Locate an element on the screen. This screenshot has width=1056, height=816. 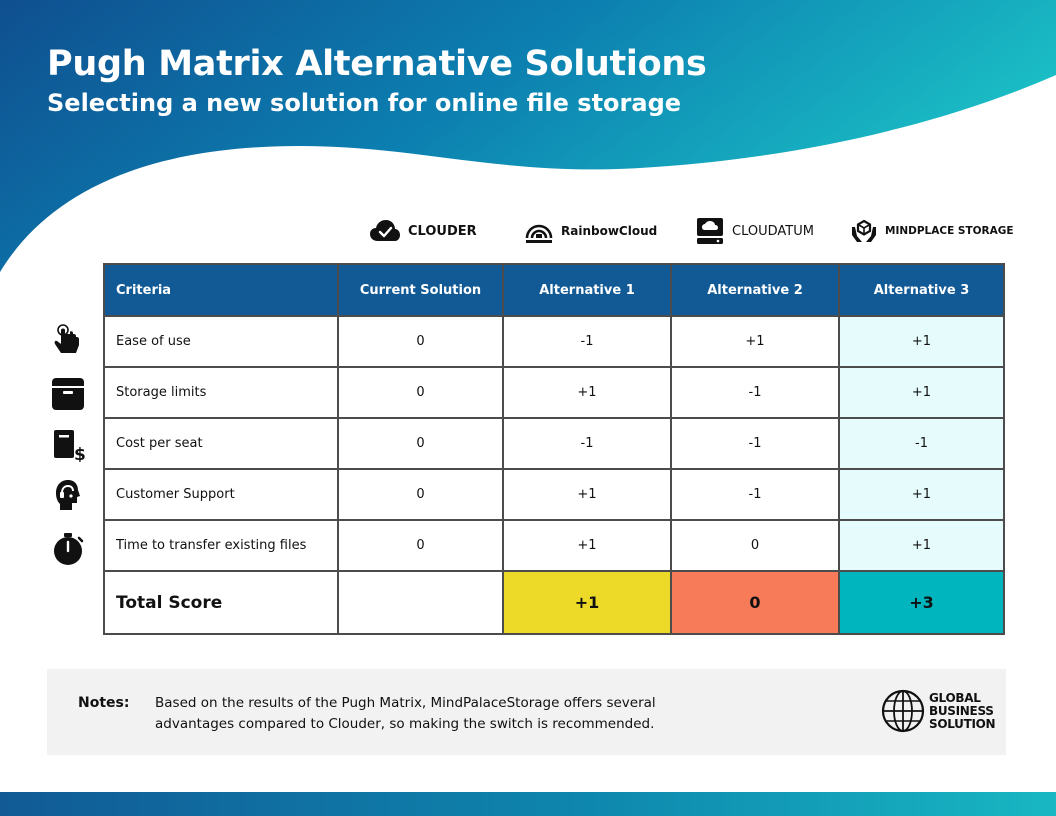
brand-name: CLOUDER is located at coordinates (442, 231).